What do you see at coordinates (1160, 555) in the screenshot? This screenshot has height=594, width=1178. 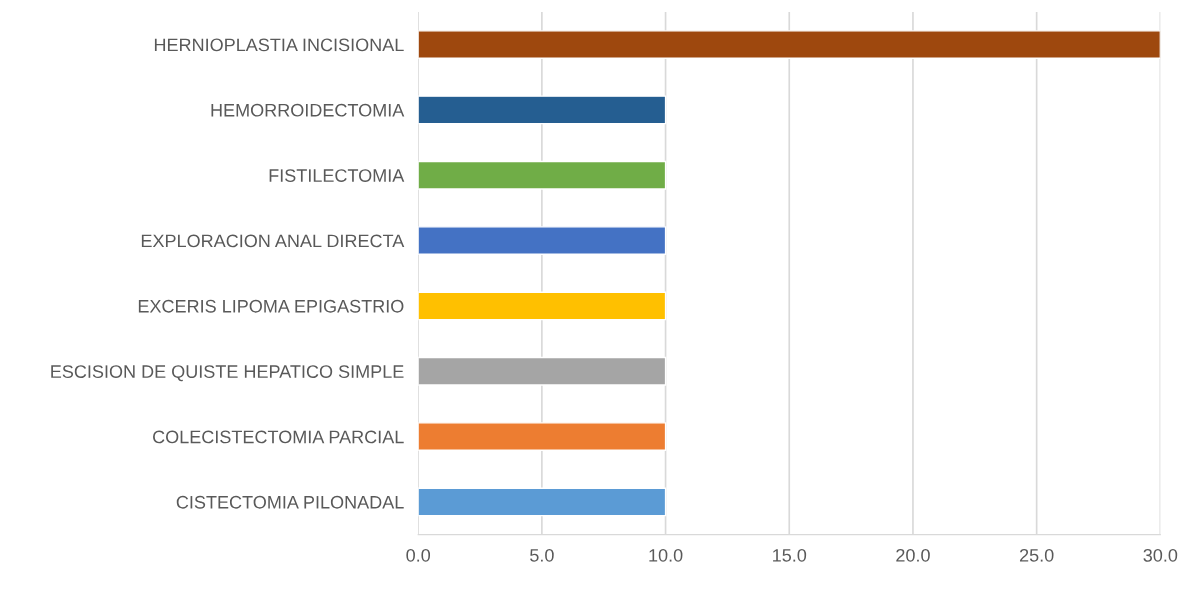 I see `x-tick-label: 30.0` at bounding box center [1160, 555].